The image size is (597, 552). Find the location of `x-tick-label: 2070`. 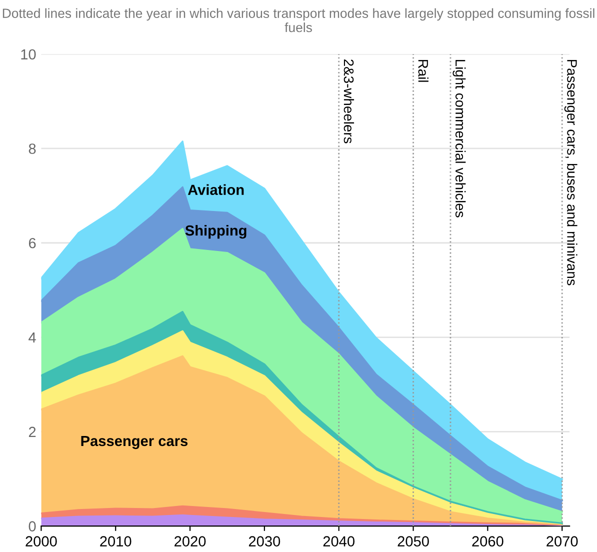

x-tick-label: 2070 is located at coordinates (562, 541).